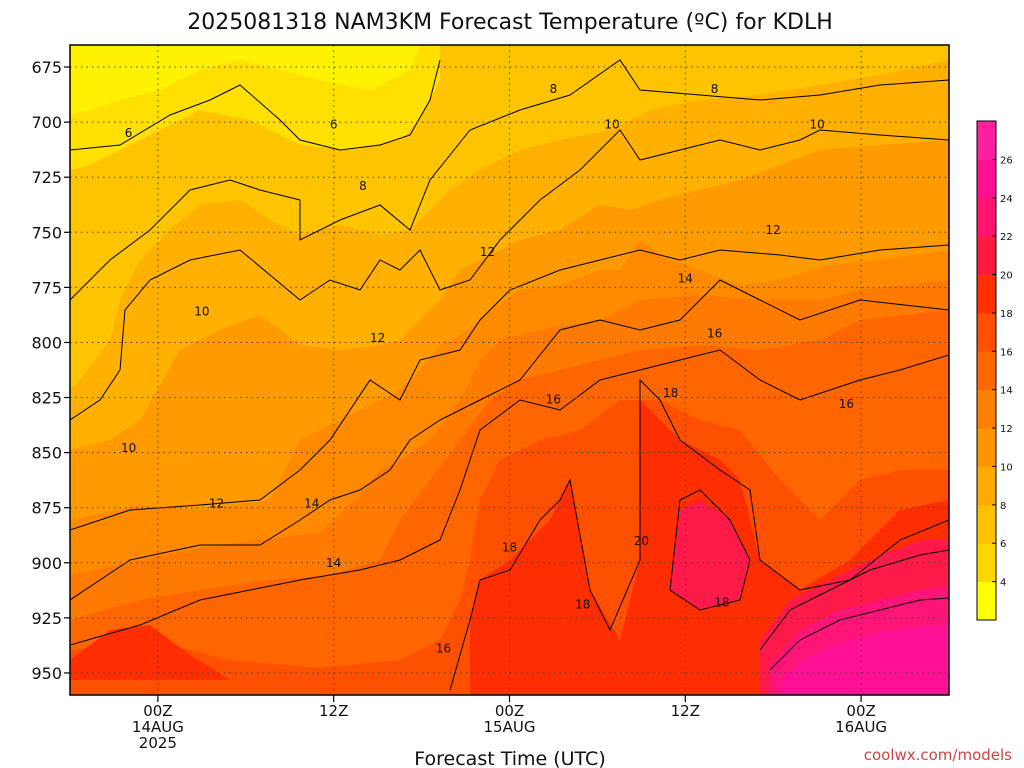 The image size is (1024, 768). I want to click on x-tick-label: 15AUG, so click(510, 727).